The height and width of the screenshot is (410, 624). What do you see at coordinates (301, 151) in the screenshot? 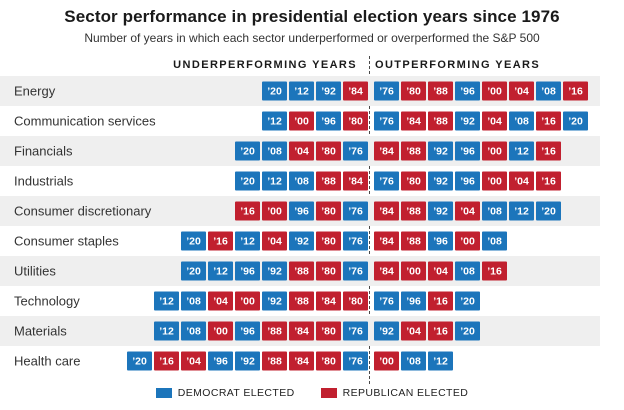
I see `underperforming-chips: ’20’08’04’80’76` at bounding box center [301, 151].